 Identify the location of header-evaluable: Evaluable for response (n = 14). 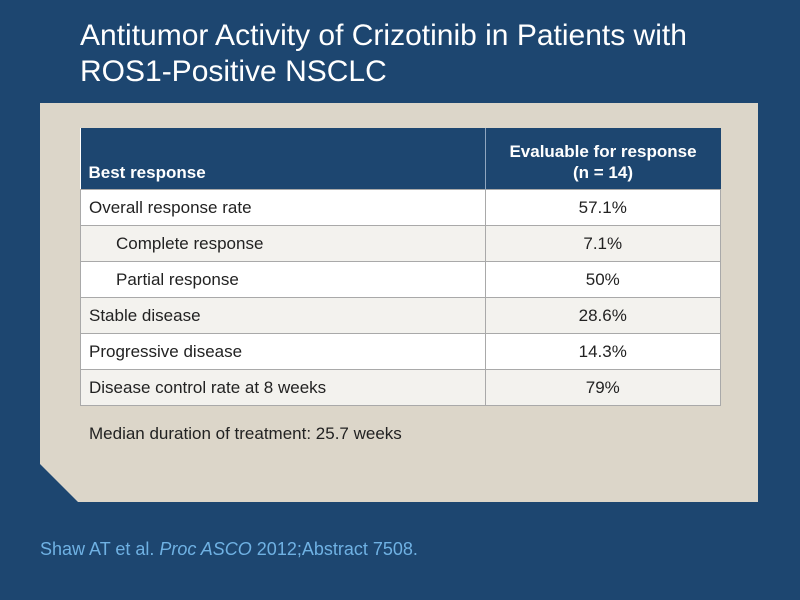
(602, 159).